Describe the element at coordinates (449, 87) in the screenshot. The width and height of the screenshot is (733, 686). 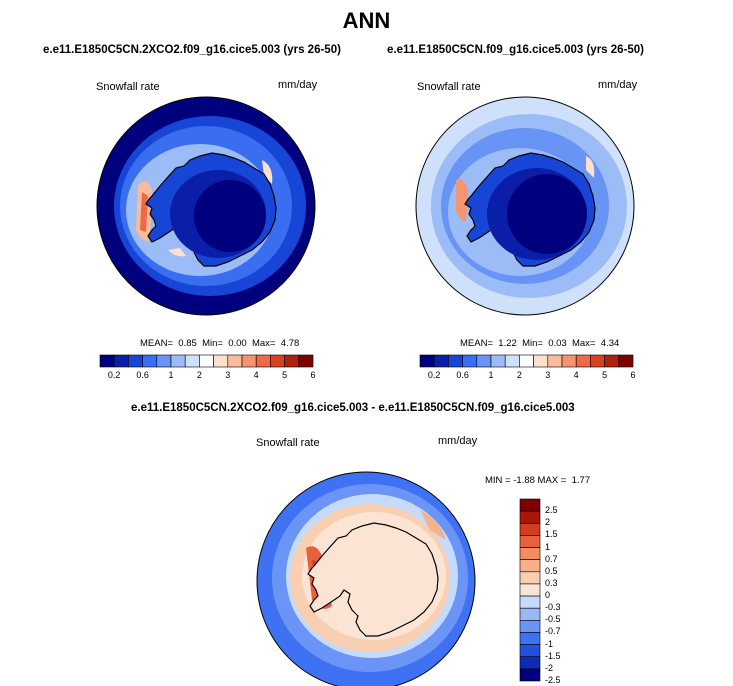
I see `panel2-variable-label: Snowfall rate` at that location.